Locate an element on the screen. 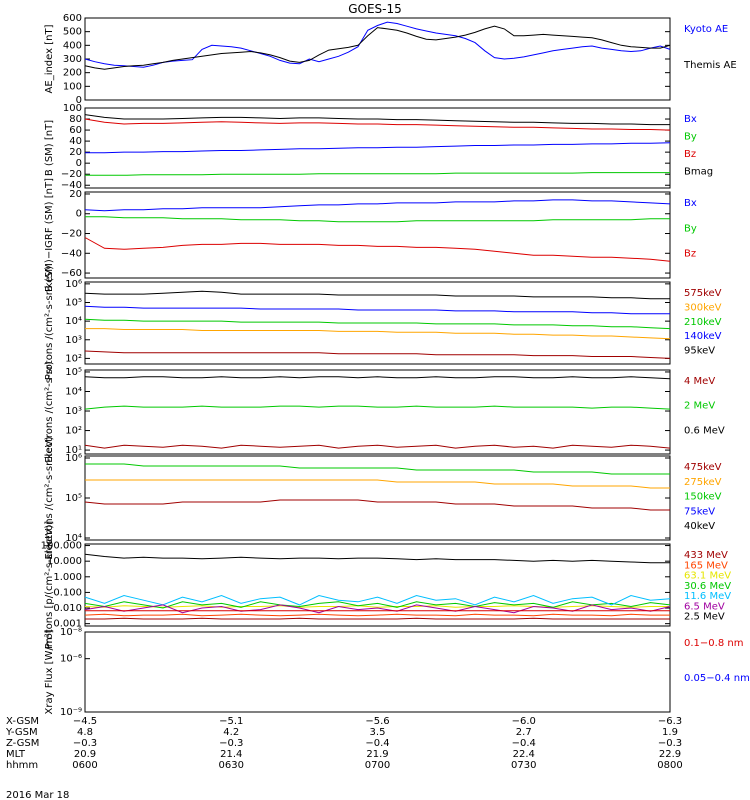 This screenshot has height=800, width=750. x-tick-label: 4.2 is located at coordinates (231, 732).